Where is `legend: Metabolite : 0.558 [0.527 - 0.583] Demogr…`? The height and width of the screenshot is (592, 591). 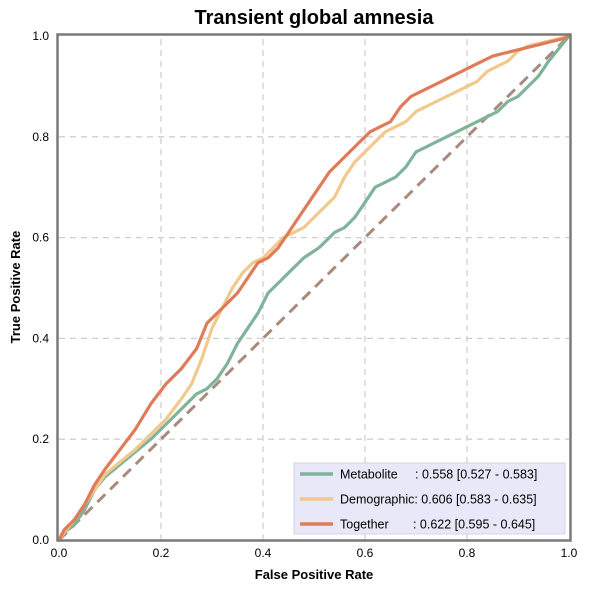
legend: Metabolite : 0.558 [0.527 - 0.583] Demogr… is located at coordinates (429, 498).